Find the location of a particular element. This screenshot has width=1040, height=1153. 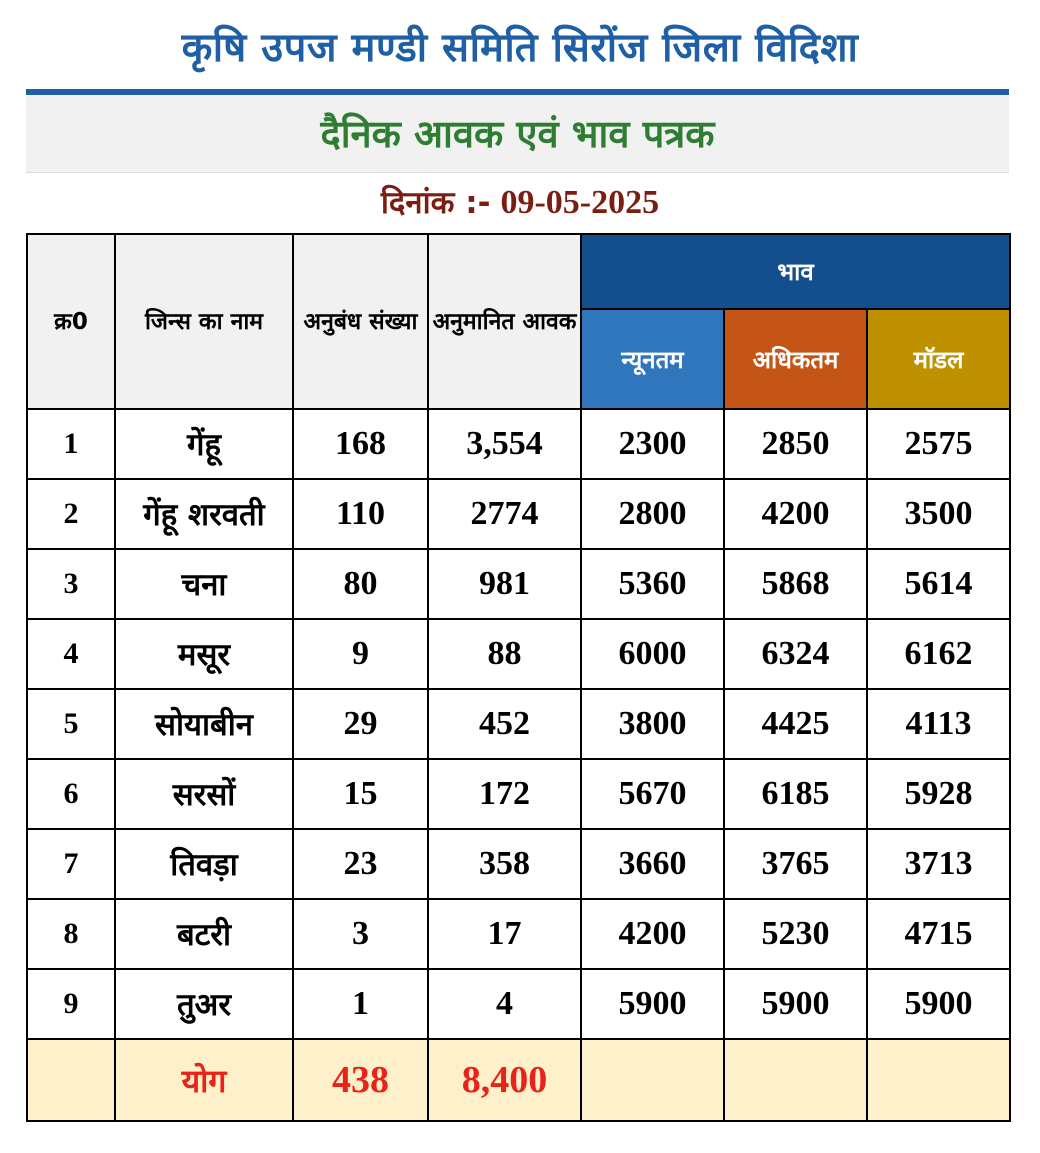

contracts-cell: 29 is located at coordinates (360, 724).